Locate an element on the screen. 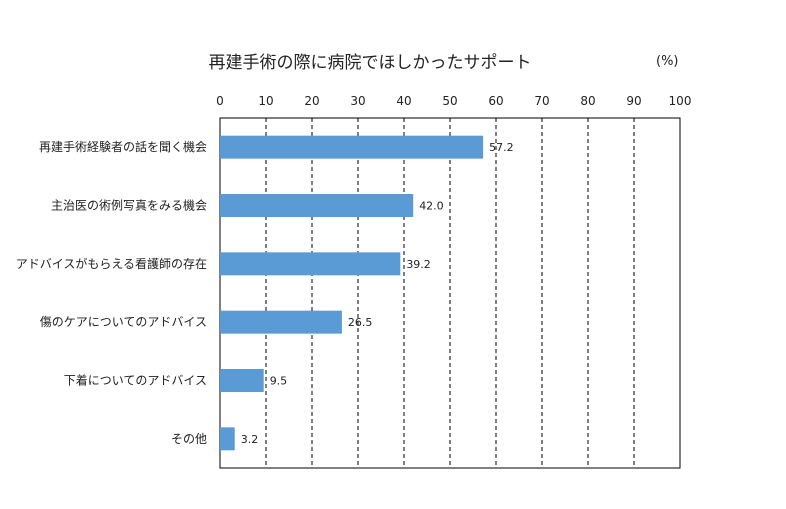 The width and height of the screenshot is (786, 509). category-label: 主治医の術例写真をみる機会 is located at coordinates (129, 205).